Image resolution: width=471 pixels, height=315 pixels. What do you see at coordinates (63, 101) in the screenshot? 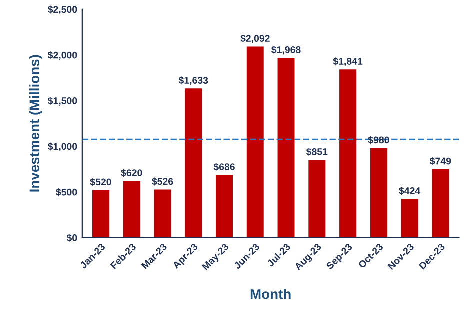
I see `y-tick-label: $1,500` at bounding box center [63, 101].